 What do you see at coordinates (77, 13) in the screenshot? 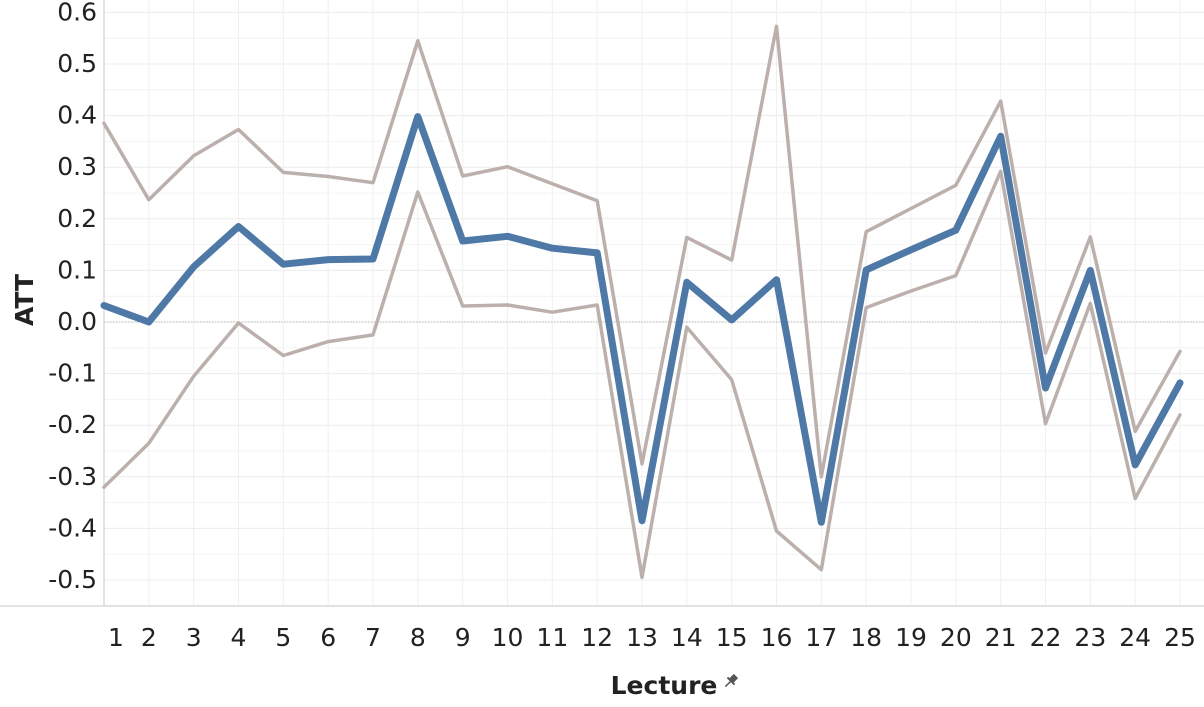
I see `y-tick-label: 0.6` at bounding box center [77, 13].